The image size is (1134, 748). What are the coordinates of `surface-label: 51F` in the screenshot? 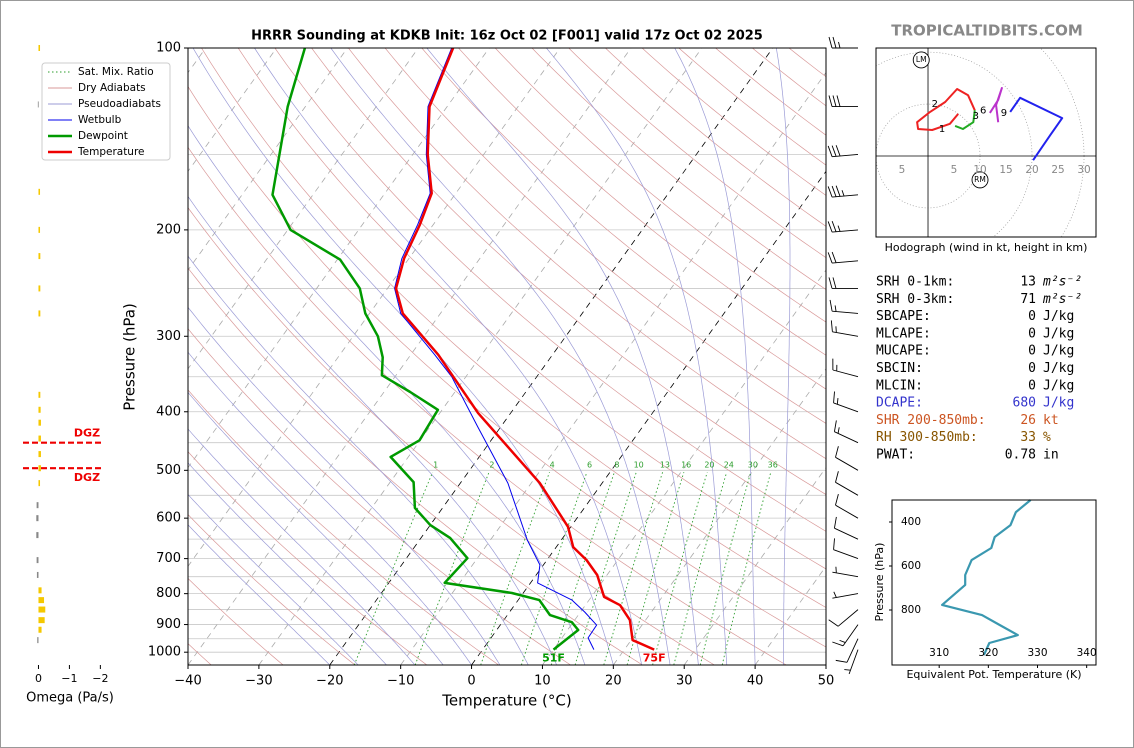 It's located at (553, 658).